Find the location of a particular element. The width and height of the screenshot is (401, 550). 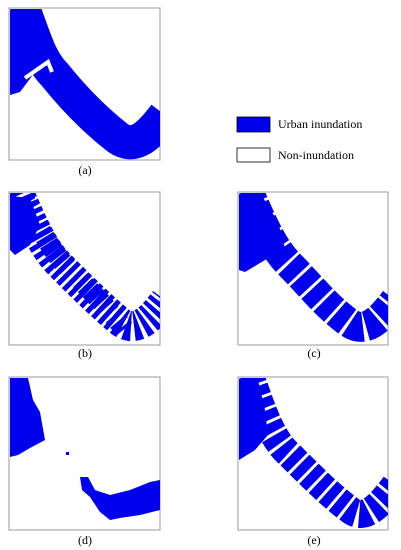

panel-label: (c) is located at coordinates (313, 353).